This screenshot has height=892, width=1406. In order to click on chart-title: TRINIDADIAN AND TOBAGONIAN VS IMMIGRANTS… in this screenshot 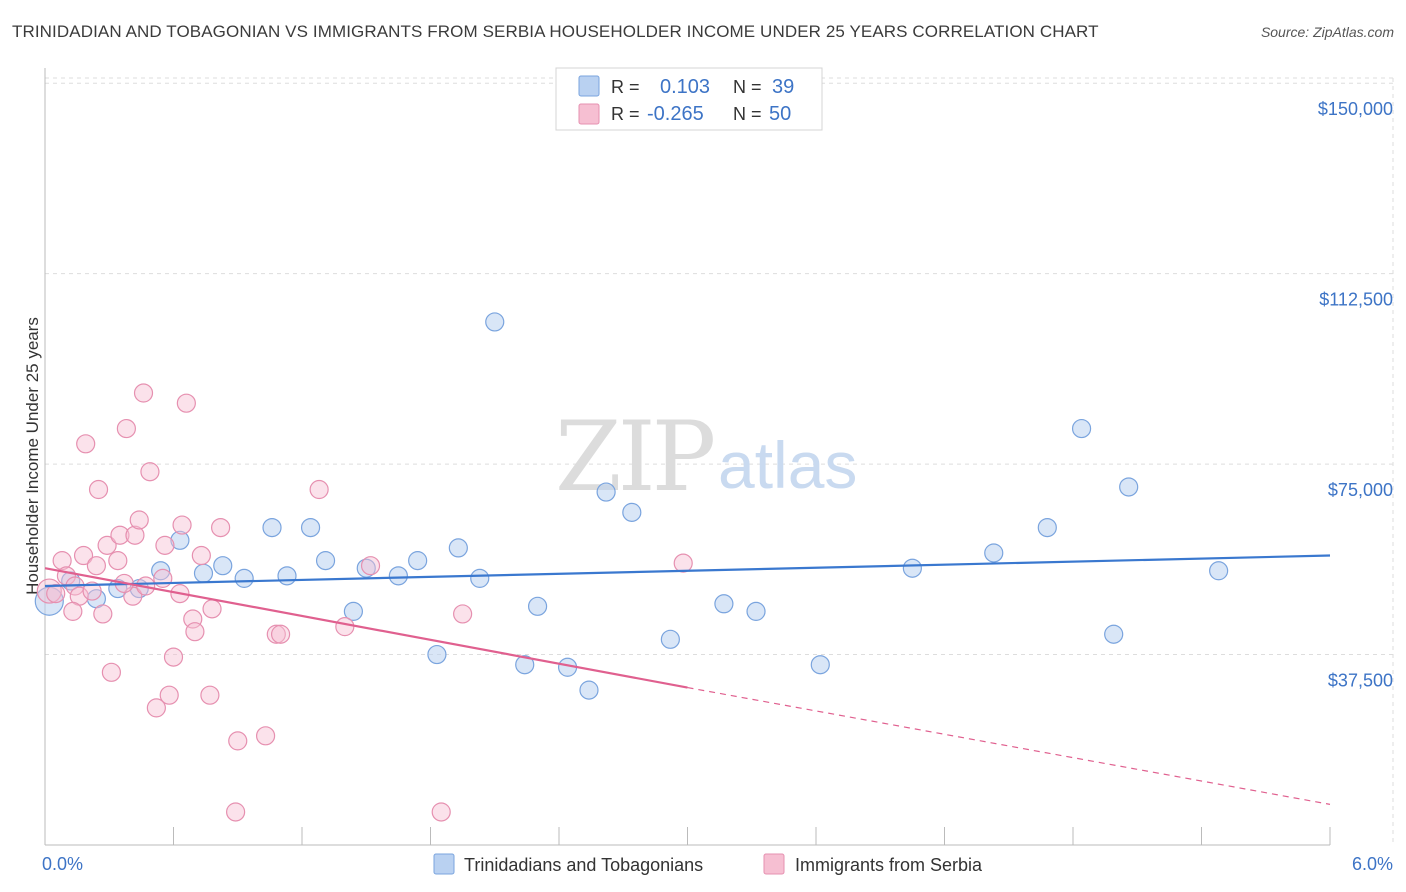, I will do `click(555, 31)`.